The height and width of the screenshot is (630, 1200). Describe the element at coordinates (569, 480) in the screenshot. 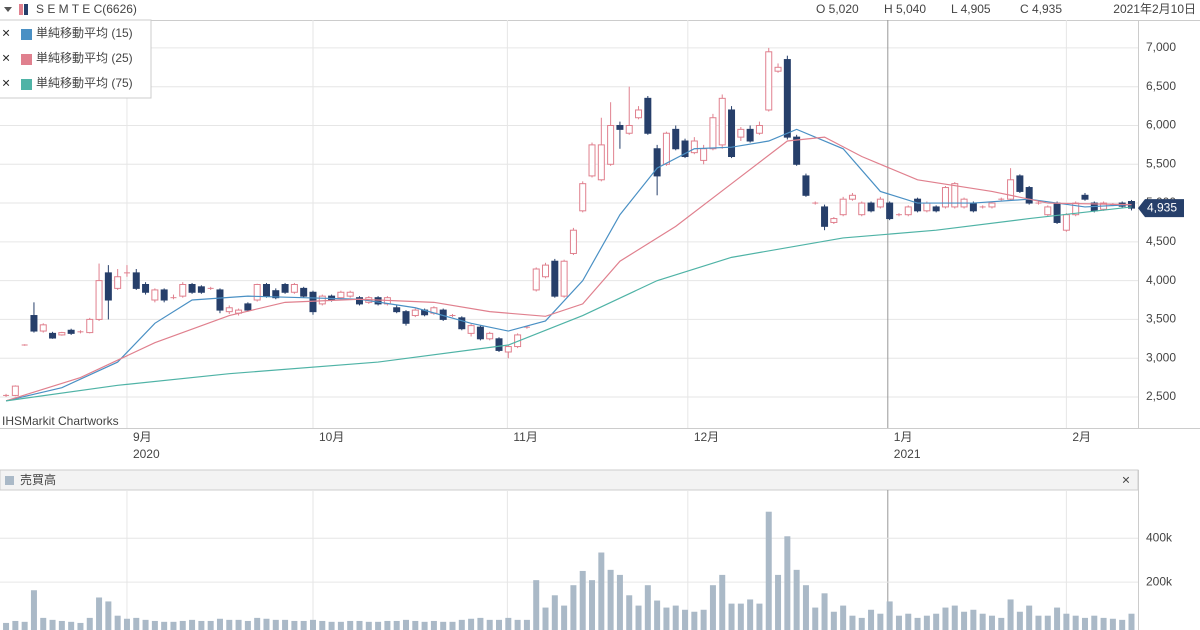

I see `volume-header` at that location.